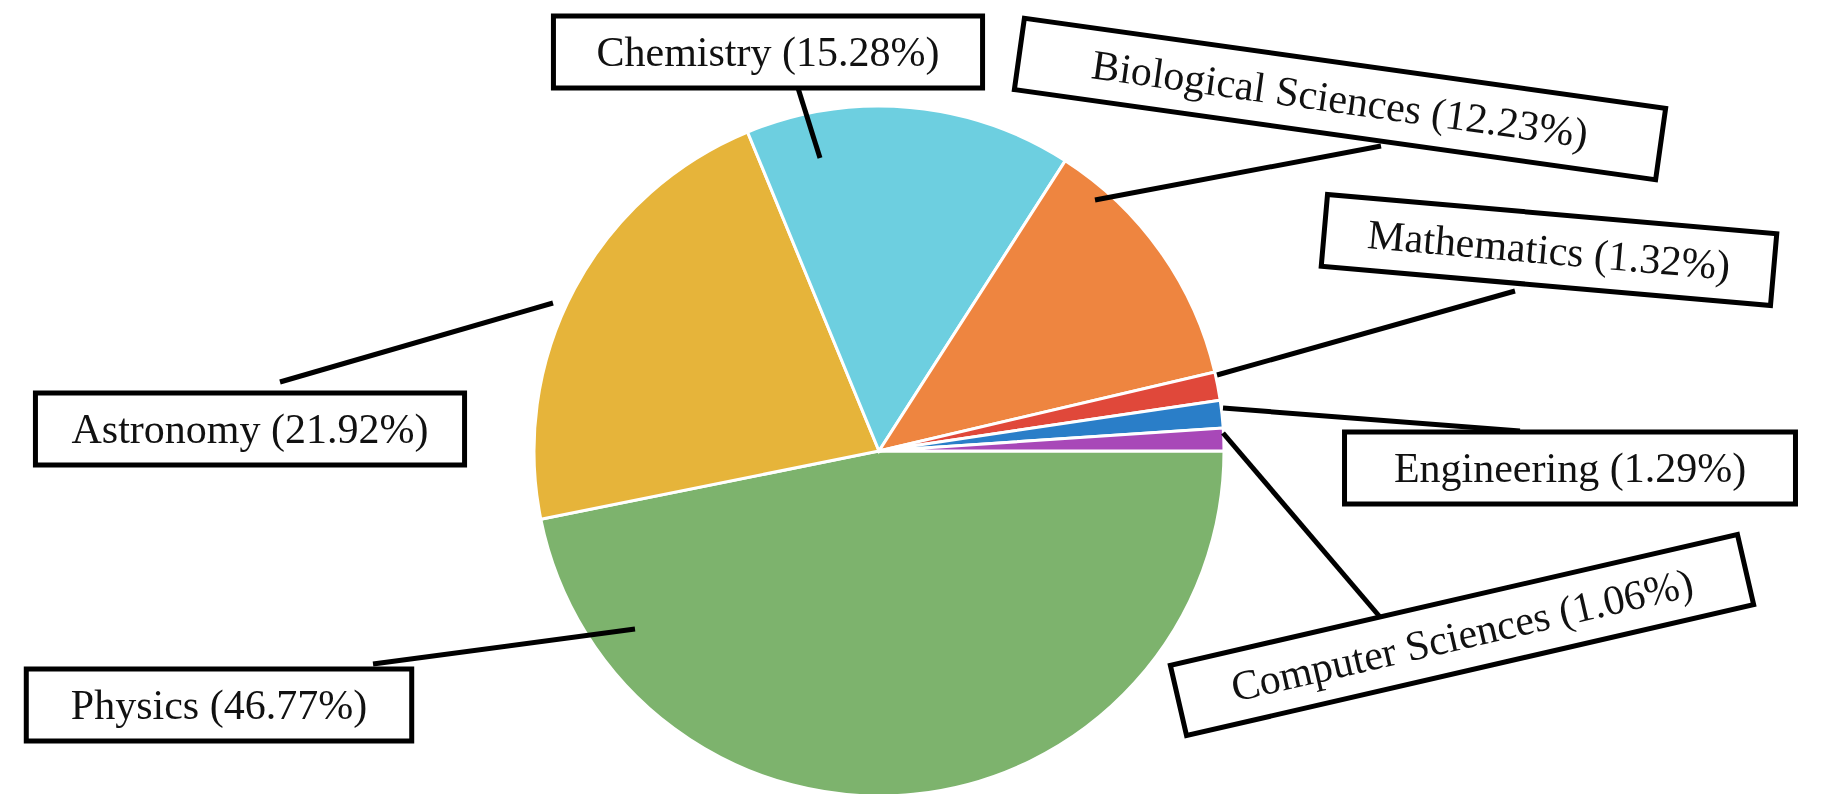  What do you see at coordinates (1570, 468) in the screenshot?
I see `slice-label: Engineering (1.29%)` at bounding box center [1570, 468].